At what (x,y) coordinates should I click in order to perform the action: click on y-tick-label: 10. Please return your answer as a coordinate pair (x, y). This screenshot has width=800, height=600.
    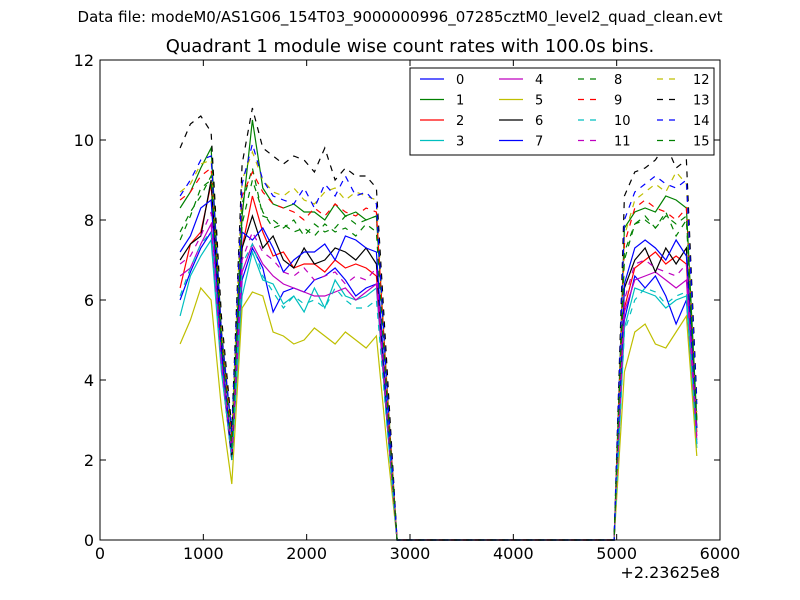
    Looking at the image, I should click on (84, 140).